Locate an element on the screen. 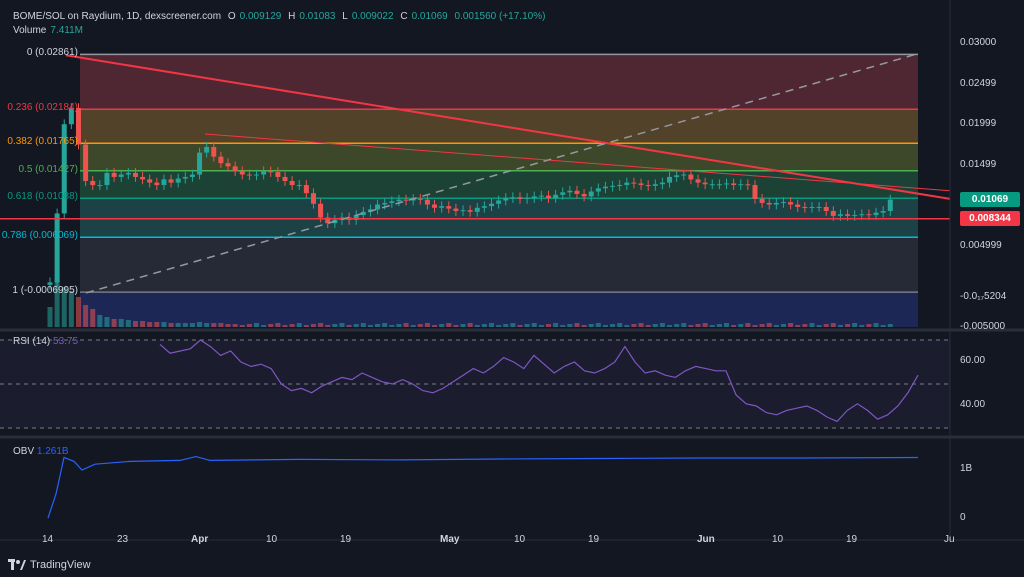  high-value: 0.01083 is located at coordinates (317, 16).